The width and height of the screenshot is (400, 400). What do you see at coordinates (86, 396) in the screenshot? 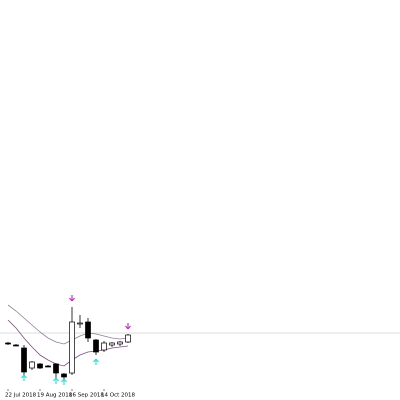
I see `x-tick-label: 16 Sep 2018` at bounding box center [86, 396].